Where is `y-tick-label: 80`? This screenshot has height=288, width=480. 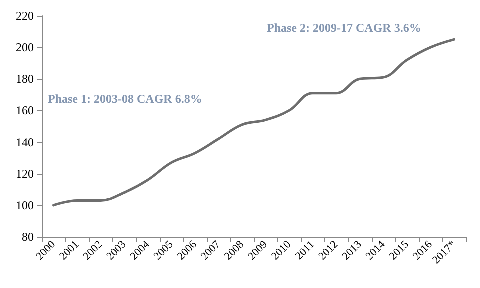 y-tick-label: 80 is located at coordinates (28, 237).